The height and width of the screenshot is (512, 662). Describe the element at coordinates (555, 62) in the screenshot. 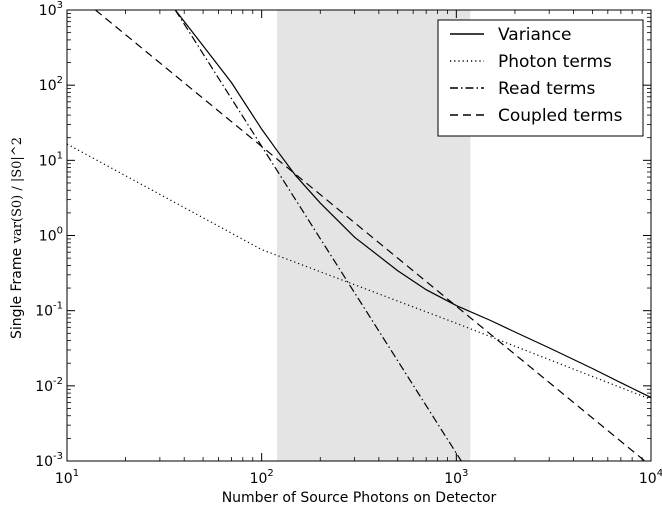

I see `legend-label: Photon terms` at that location.